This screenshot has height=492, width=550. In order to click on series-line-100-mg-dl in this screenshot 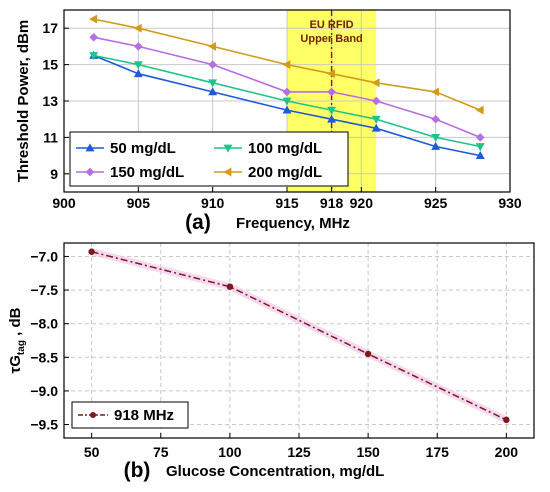, I will do `click(287, 101)`.